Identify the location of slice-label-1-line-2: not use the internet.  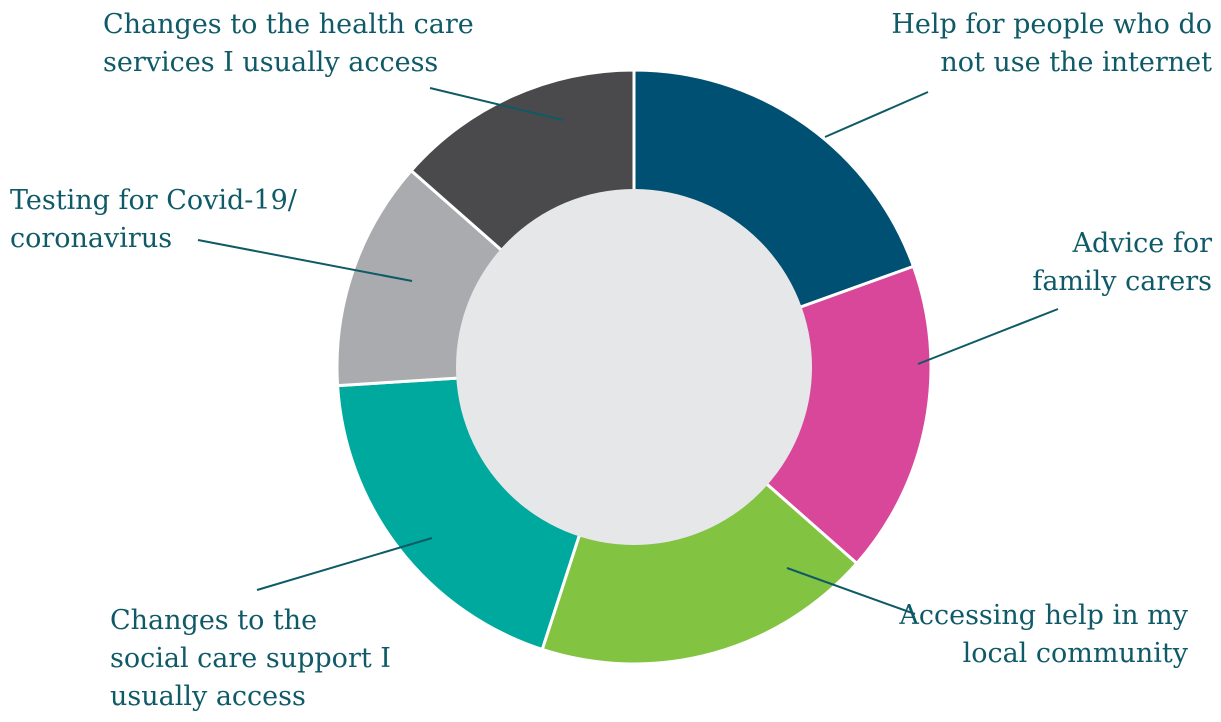
(1076, 62).